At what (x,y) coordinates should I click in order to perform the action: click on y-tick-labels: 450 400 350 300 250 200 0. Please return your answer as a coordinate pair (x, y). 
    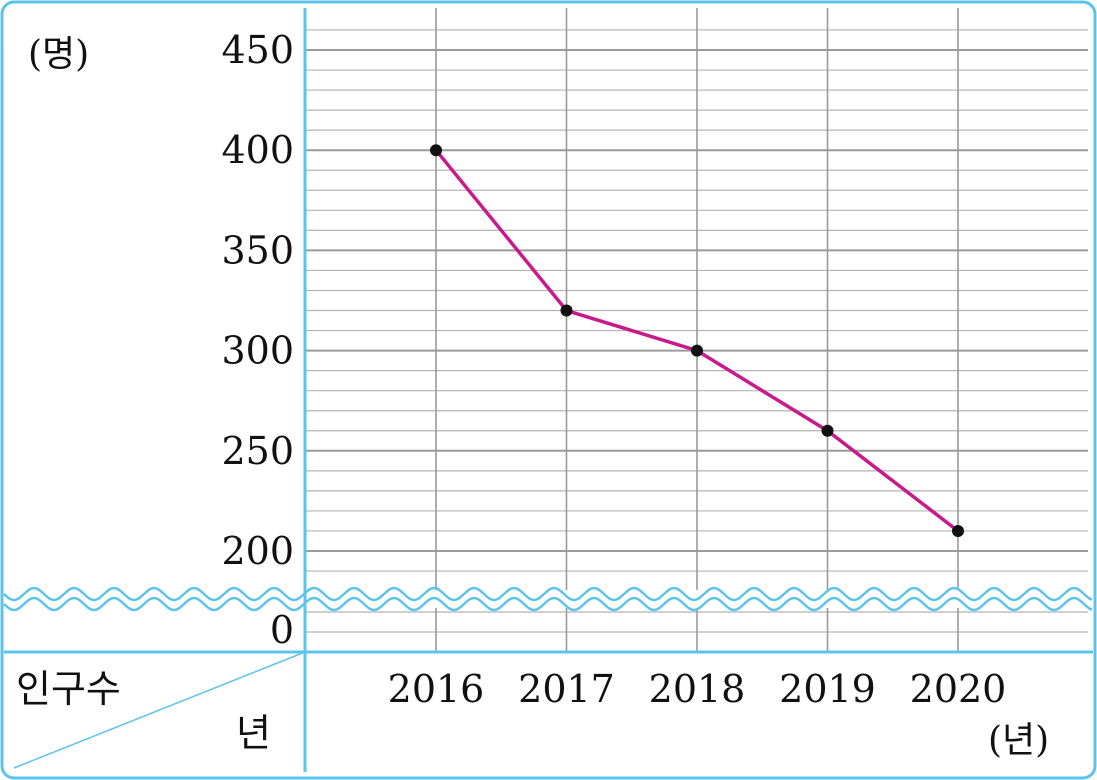
    Looking at the image, I should click on (257, 340).